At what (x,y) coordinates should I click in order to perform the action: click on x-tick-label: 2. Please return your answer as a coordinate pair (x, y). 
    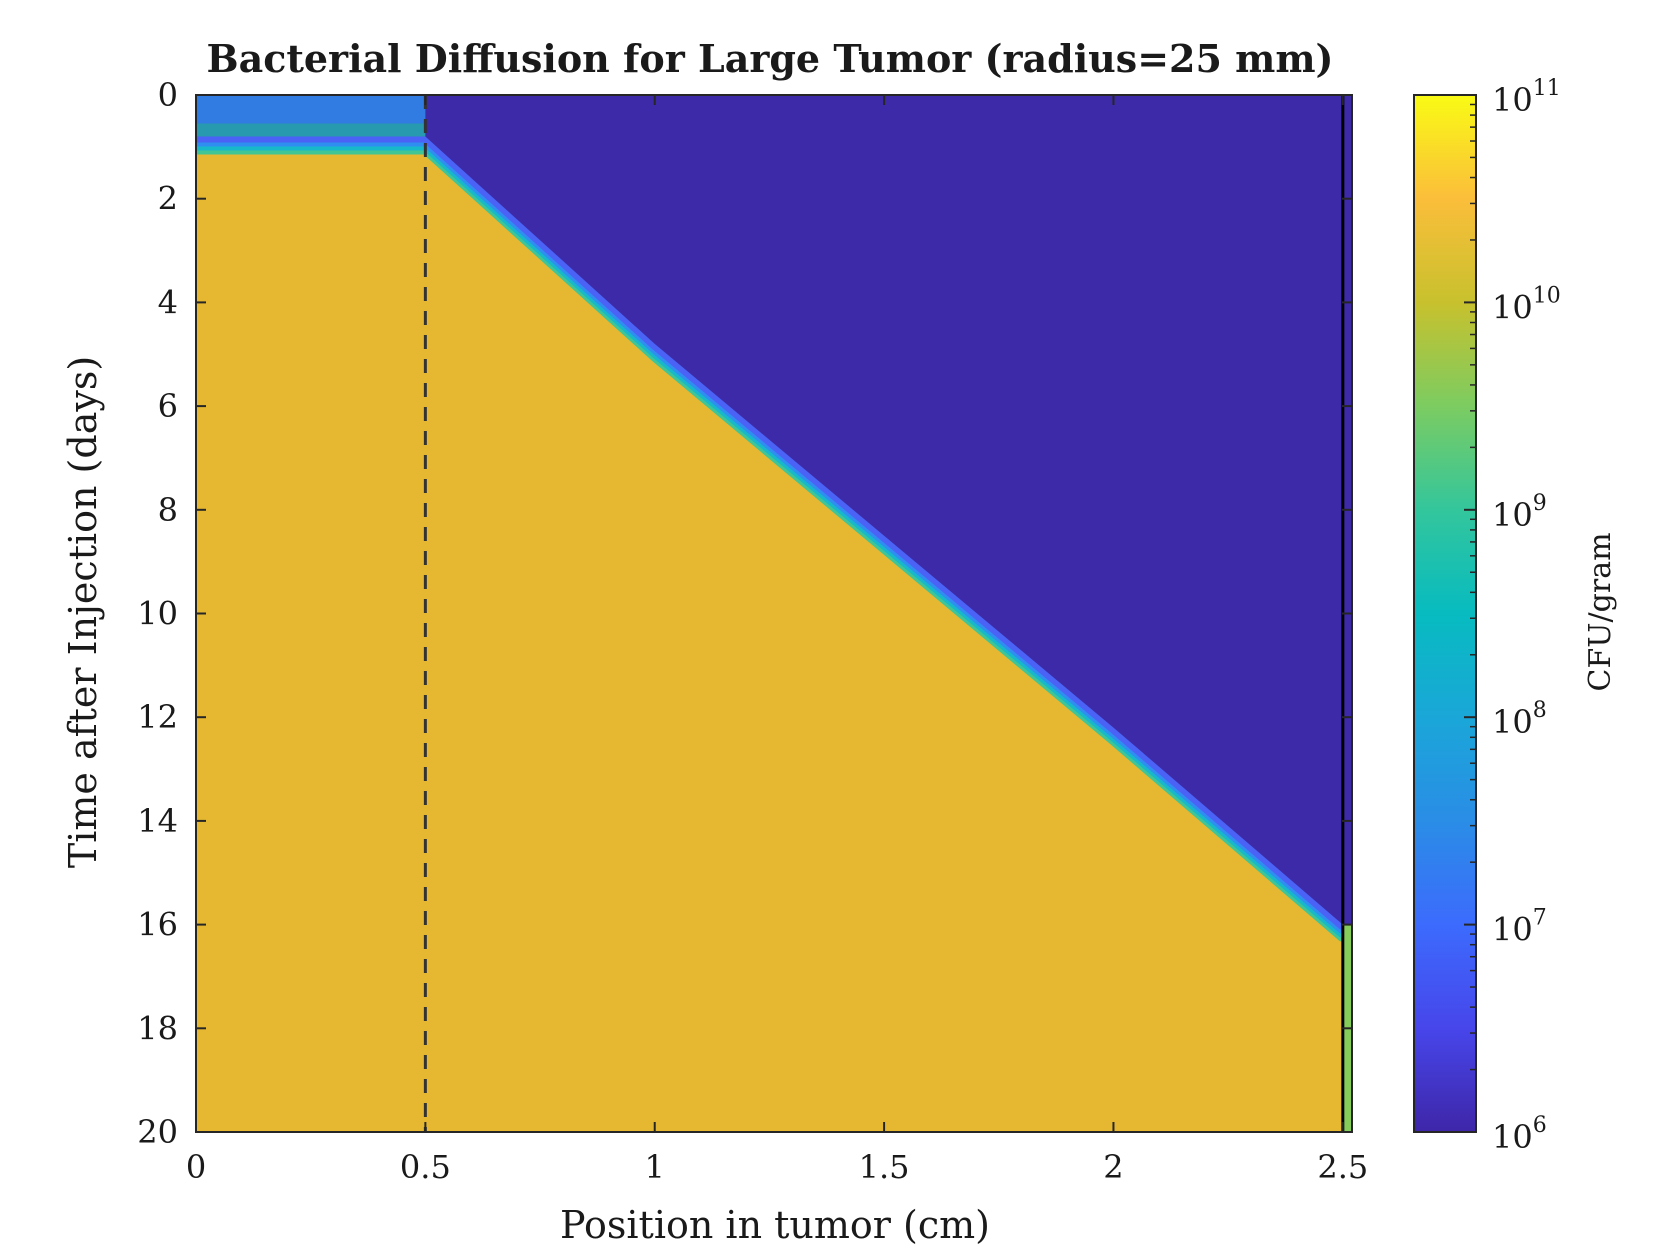
    Looking at the image, I should click on (1113, 1167).